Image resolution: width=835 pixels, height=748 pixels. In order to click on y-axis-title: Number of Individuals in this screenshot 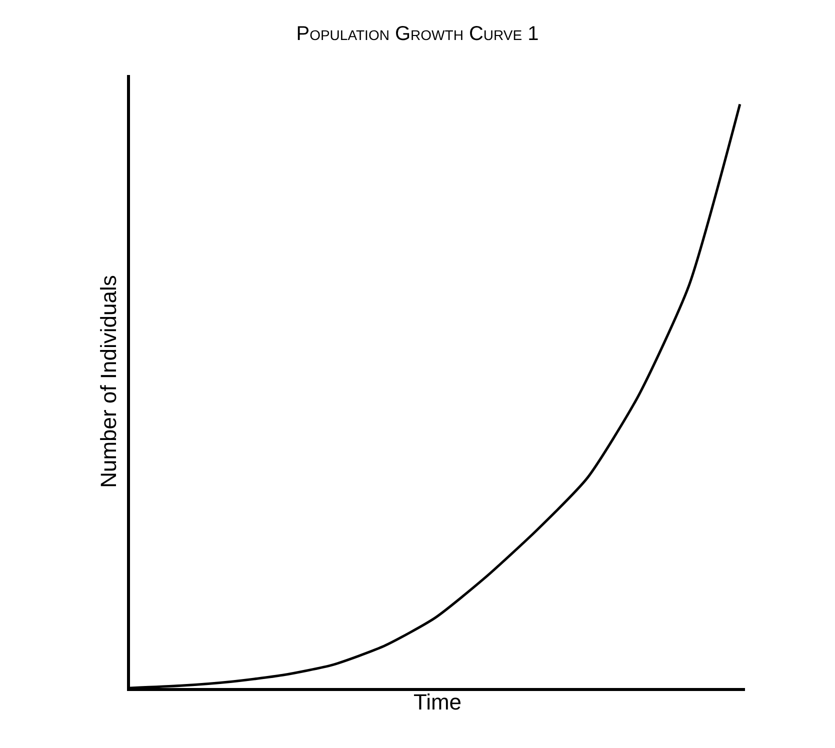, I will do `click(109, 381)`.